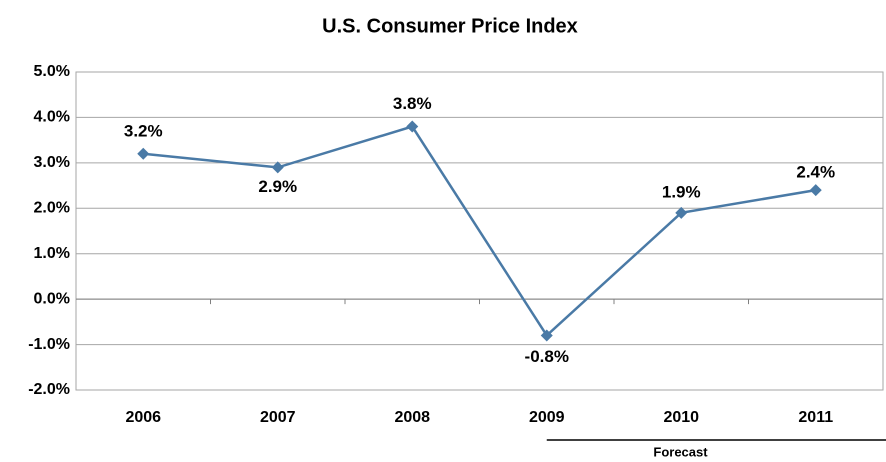 This screenshot has height=462, width=886. Describe the element at coordinates (450, 26) in the screenshot. I see `chart-title: U.S. Consumer Price Index` at that location.